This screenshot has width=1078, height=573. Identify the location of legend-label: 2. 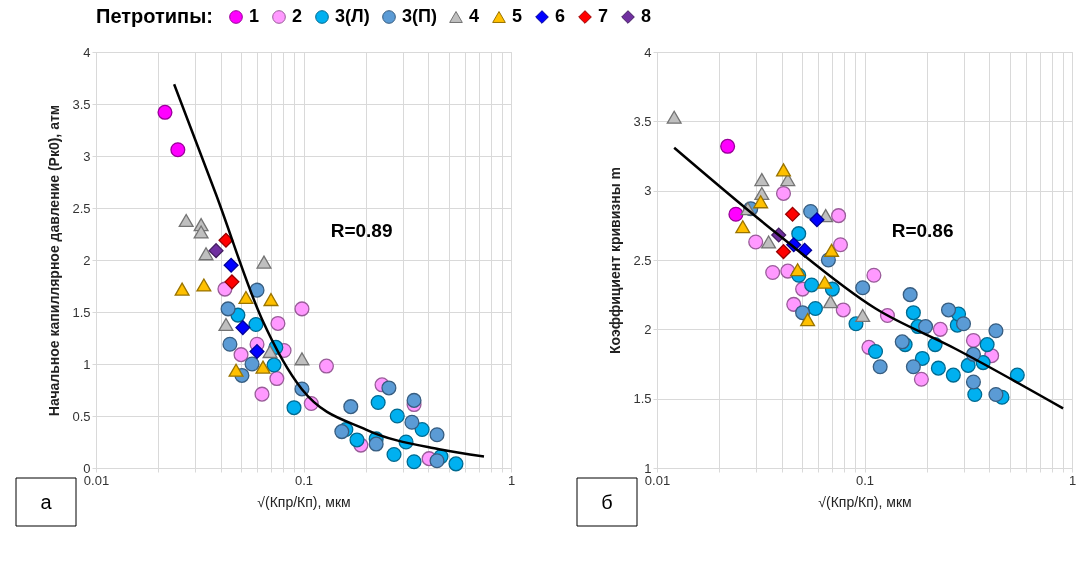
(297, 16).